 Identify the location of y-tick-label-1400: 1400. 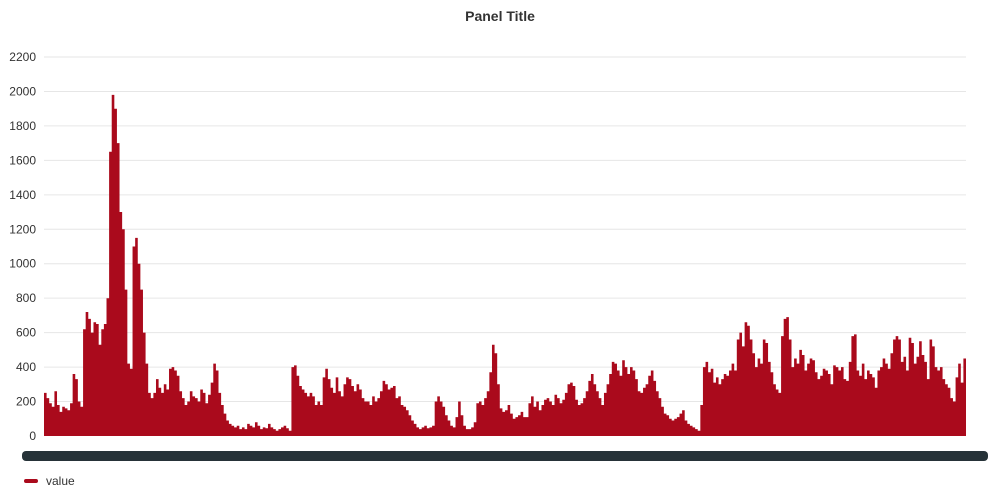
(22, 195).